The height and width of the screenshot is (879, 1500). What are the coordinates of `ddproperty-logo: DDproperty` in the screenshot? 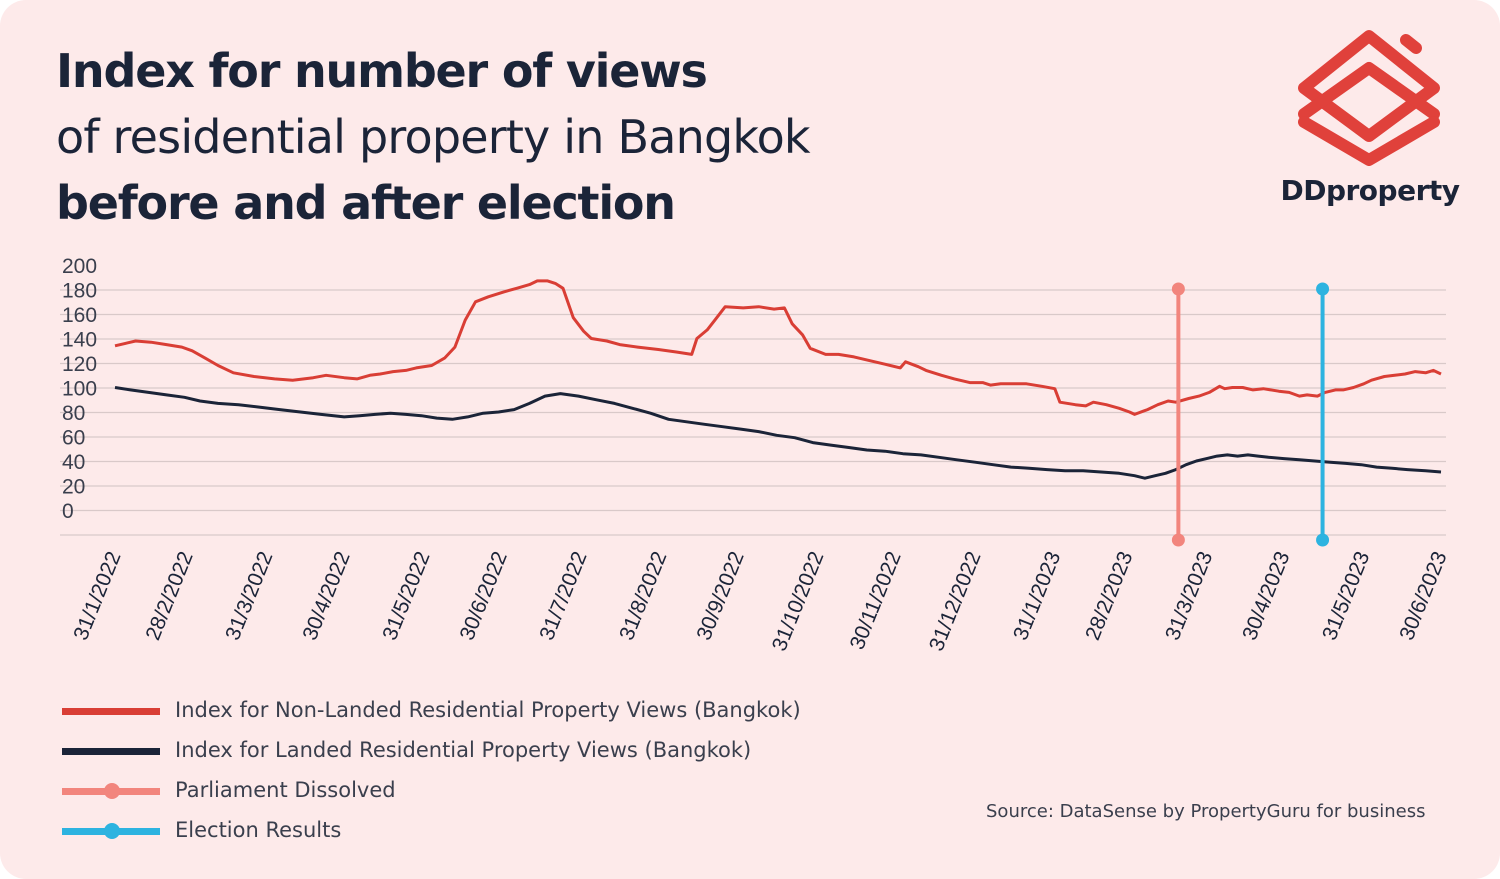 It's located at (1370, 123).